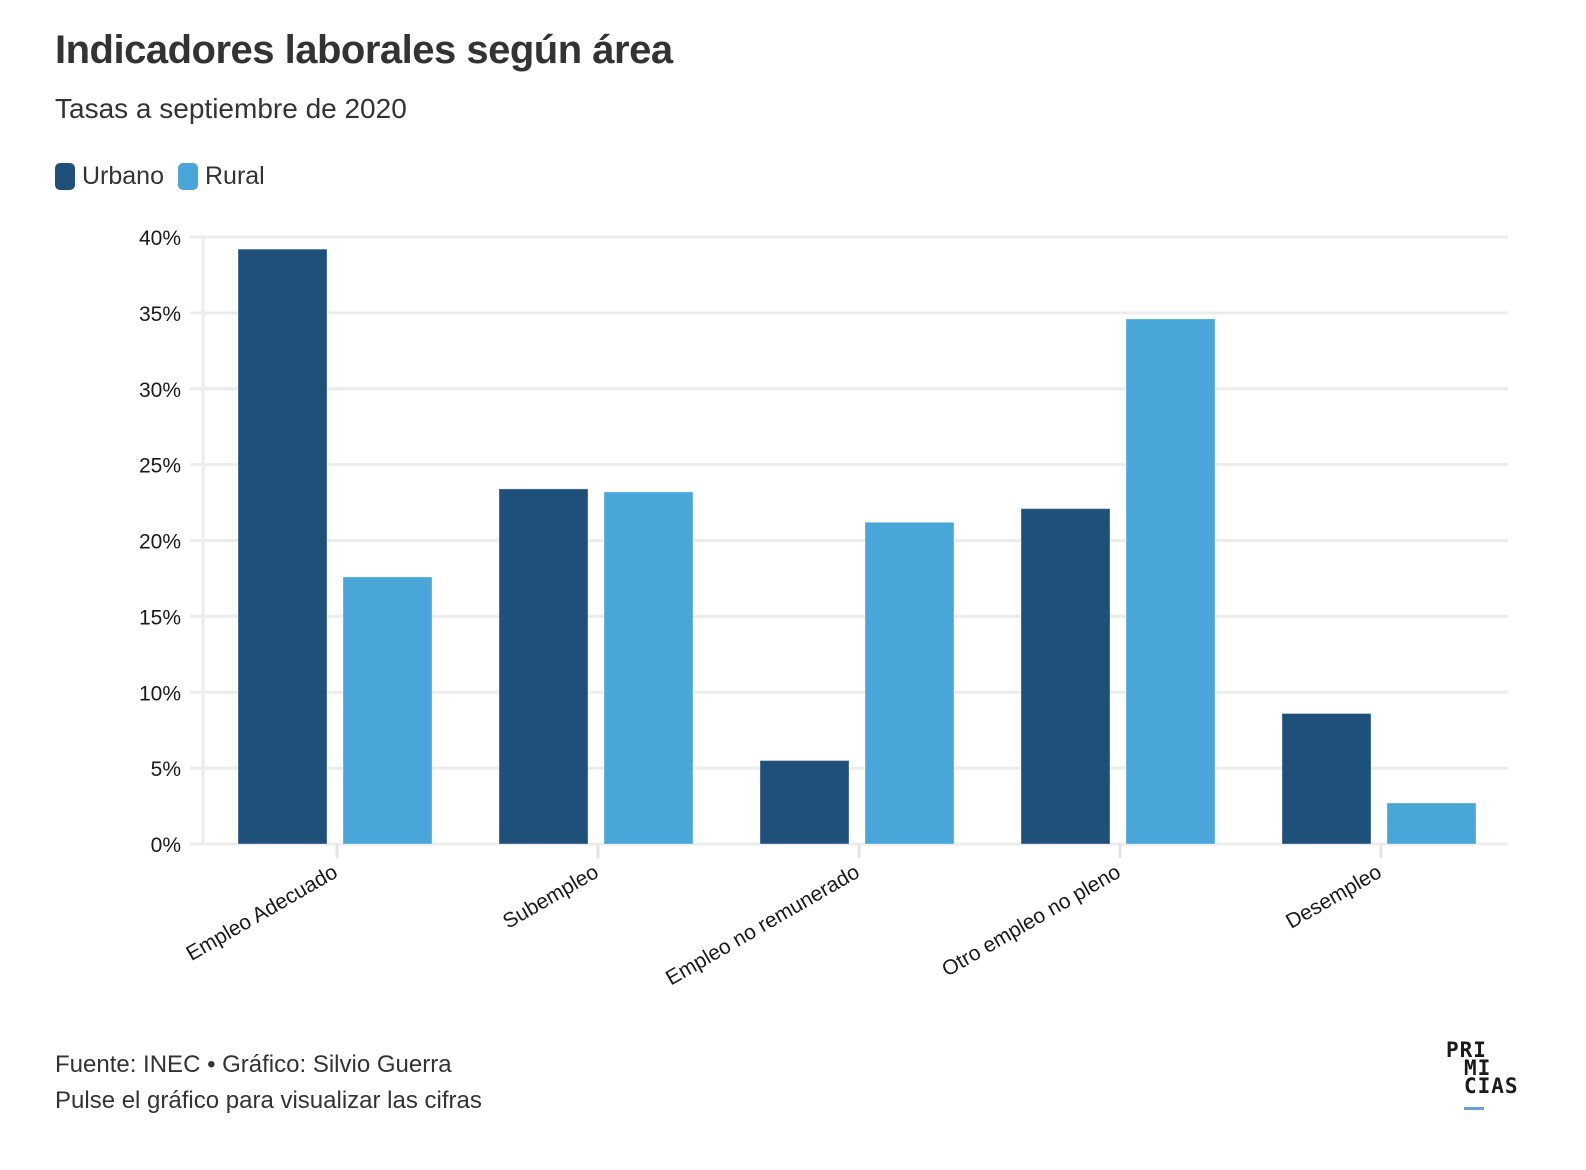 The image size is (1586, 1170). I want to click on legend-swatch-urbano, so click(65, 176).